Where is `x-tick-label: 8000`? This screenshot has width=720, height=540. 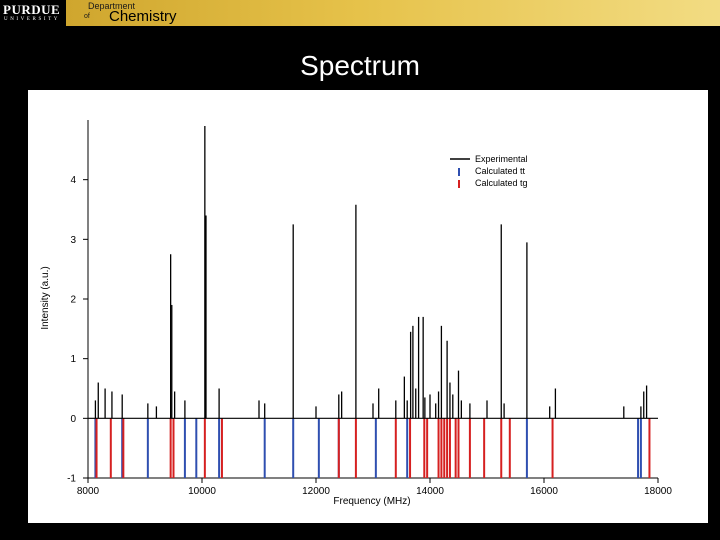 x-tick-label: 8000 is located at coordinates (88, 491).